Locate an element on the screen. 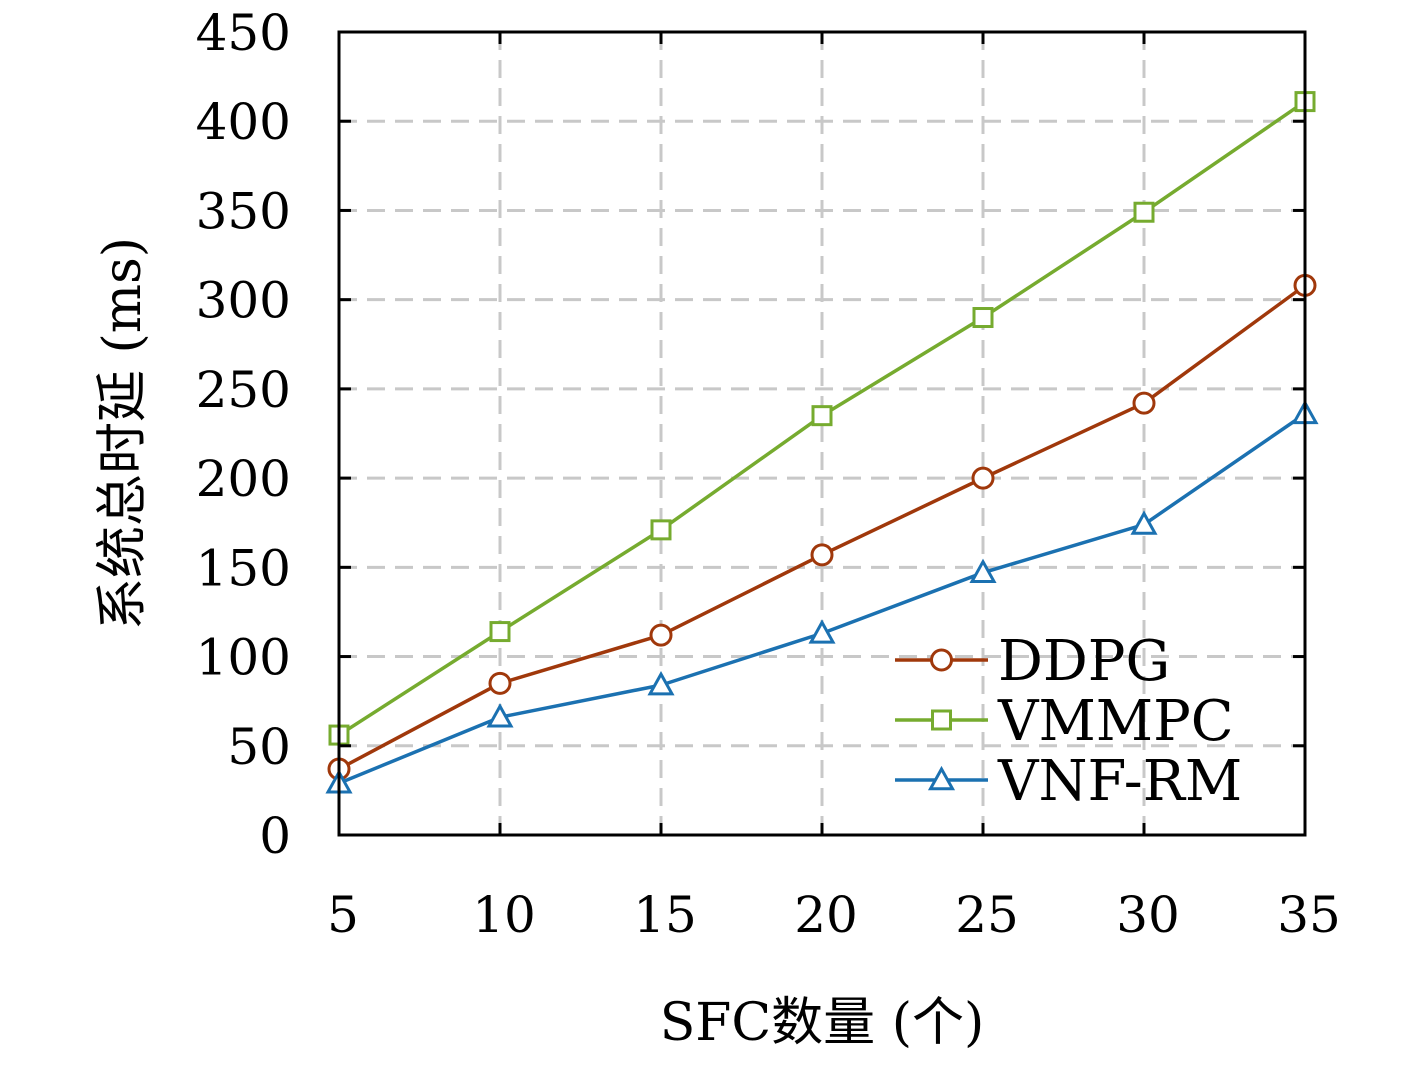  x-tick-label: 10 is located at coordinates (504, 915).